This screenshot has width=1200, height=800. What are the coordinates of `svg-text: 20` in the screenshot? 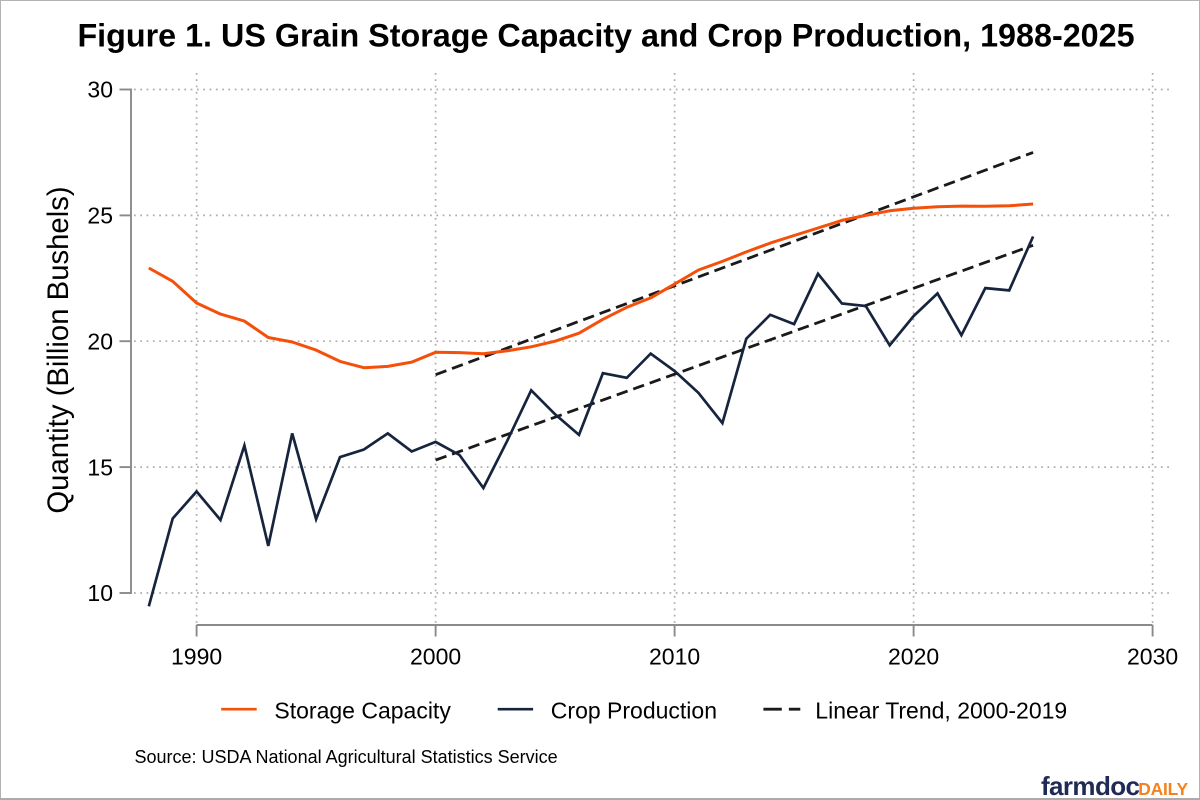 It's located at (100, 341).